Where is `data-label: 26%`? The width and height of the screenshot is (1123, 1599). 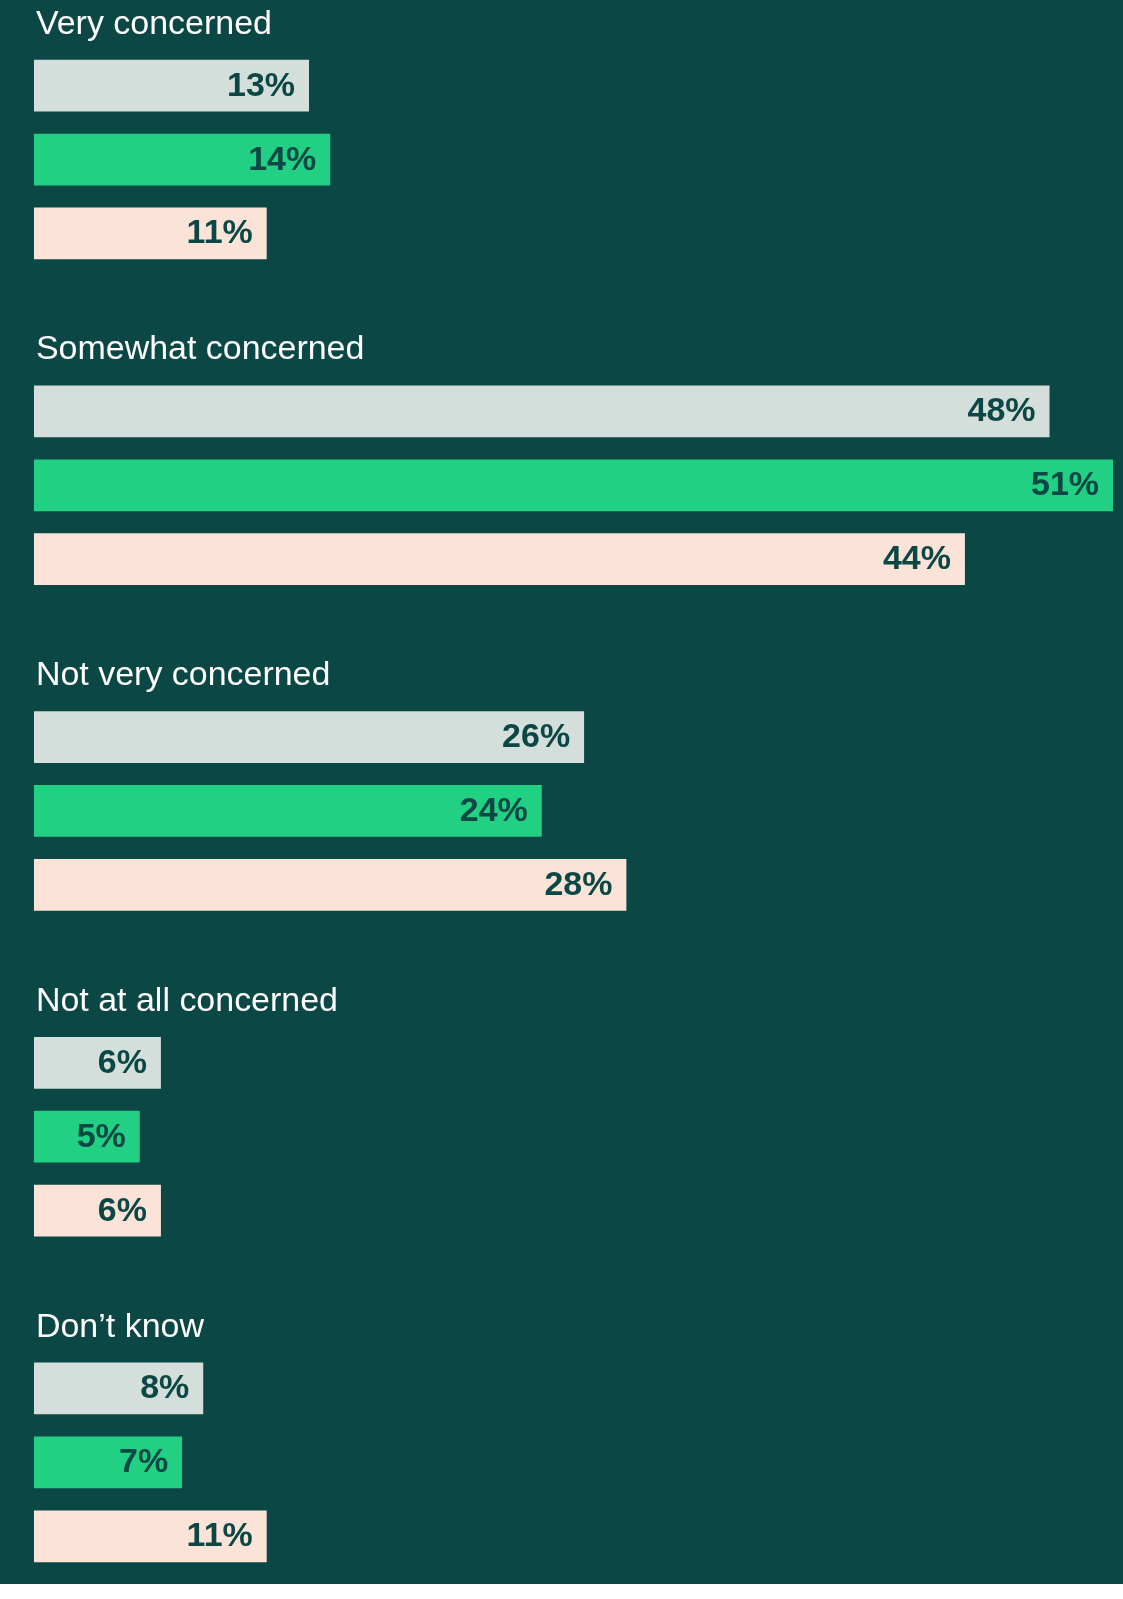 data-label: 26% is located at coordinates (536, 735).